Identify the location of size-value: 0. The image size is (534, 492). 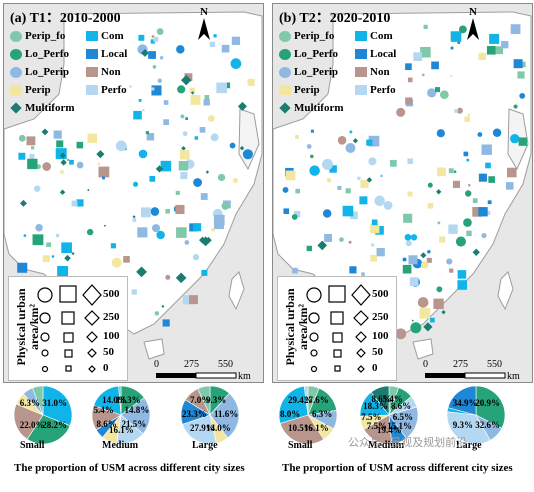
(375, 368).